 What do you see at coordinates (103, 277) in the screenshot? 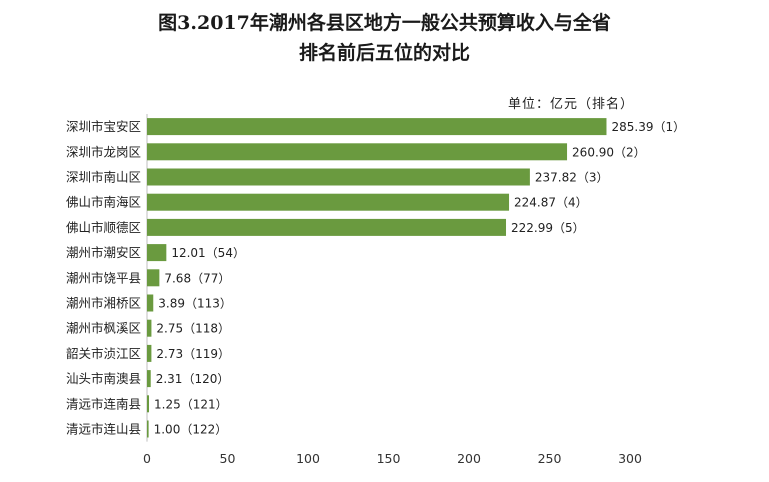
I see `category-label: 潮州市饶平县` at bounding box center [103, 277].